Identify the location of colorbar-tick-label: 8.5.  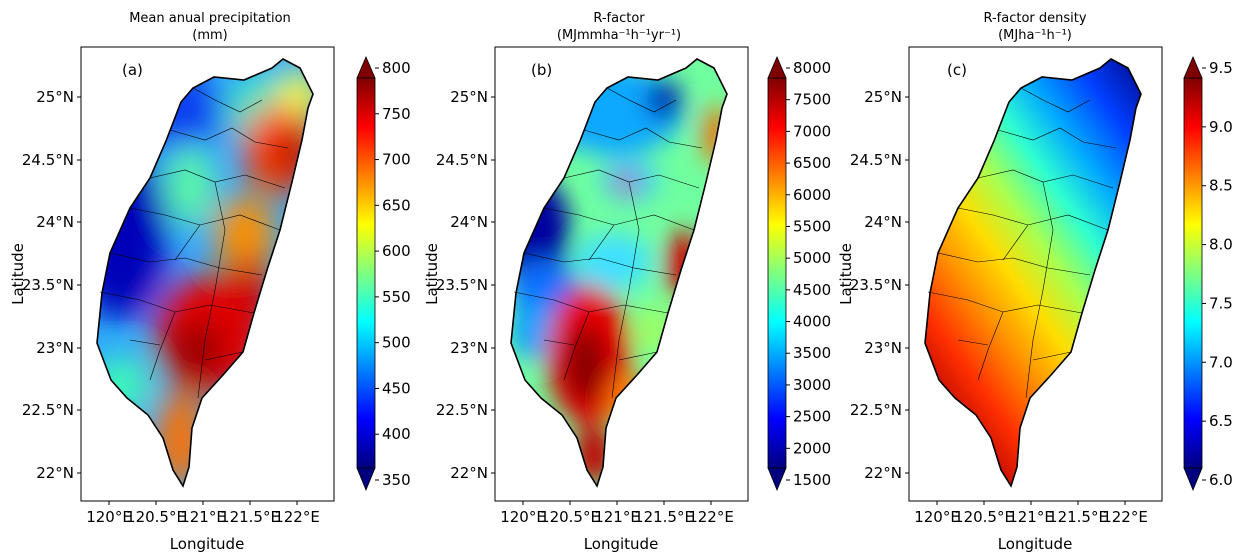
(1221, 186).